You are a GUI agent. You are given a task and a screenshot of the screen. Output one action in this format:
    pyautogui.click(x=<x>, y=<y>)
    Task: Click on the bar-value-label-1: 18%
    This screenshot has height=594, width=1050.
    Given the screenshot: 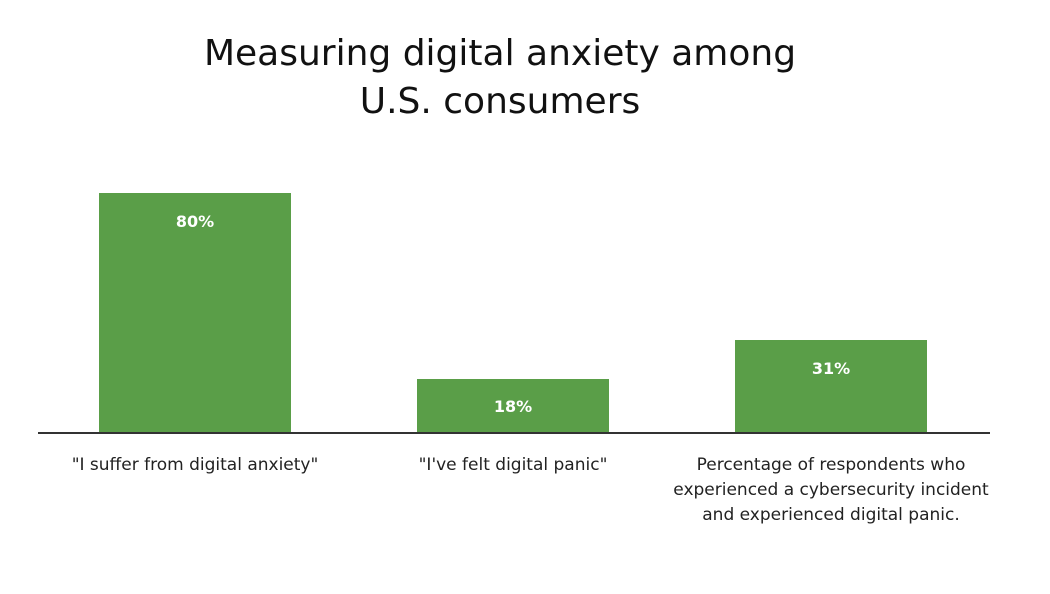 What is the action you would take?
    pyautogui.click(x=513, y=406)
    